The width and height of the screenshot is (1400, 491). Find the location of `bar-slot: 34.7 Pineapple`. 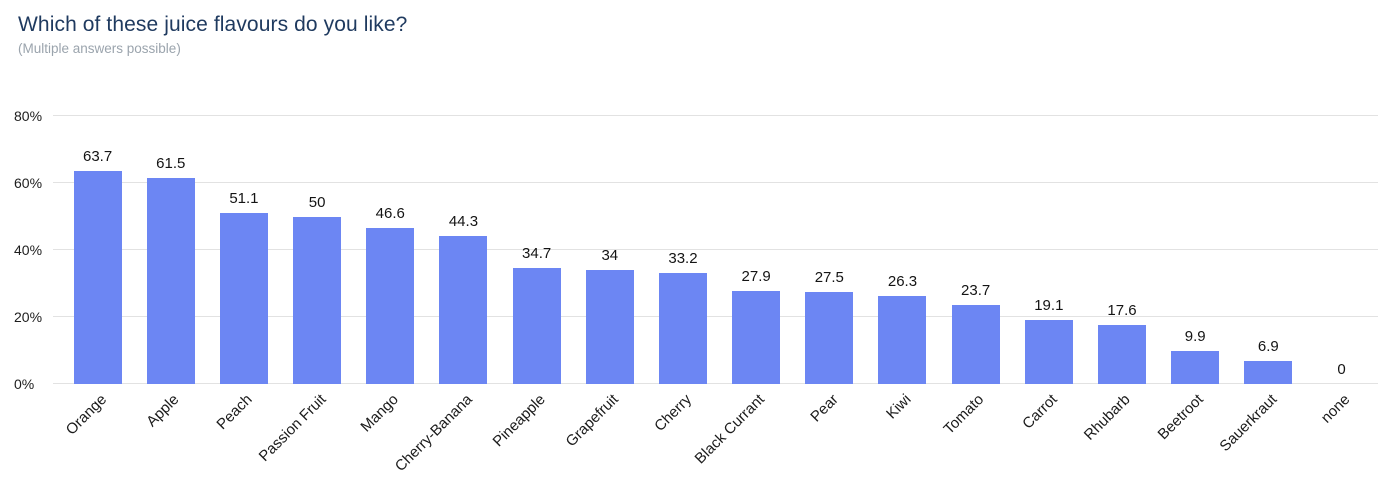

bar-slot: 34.7 Pineapple is located at coordinates (531, 249).